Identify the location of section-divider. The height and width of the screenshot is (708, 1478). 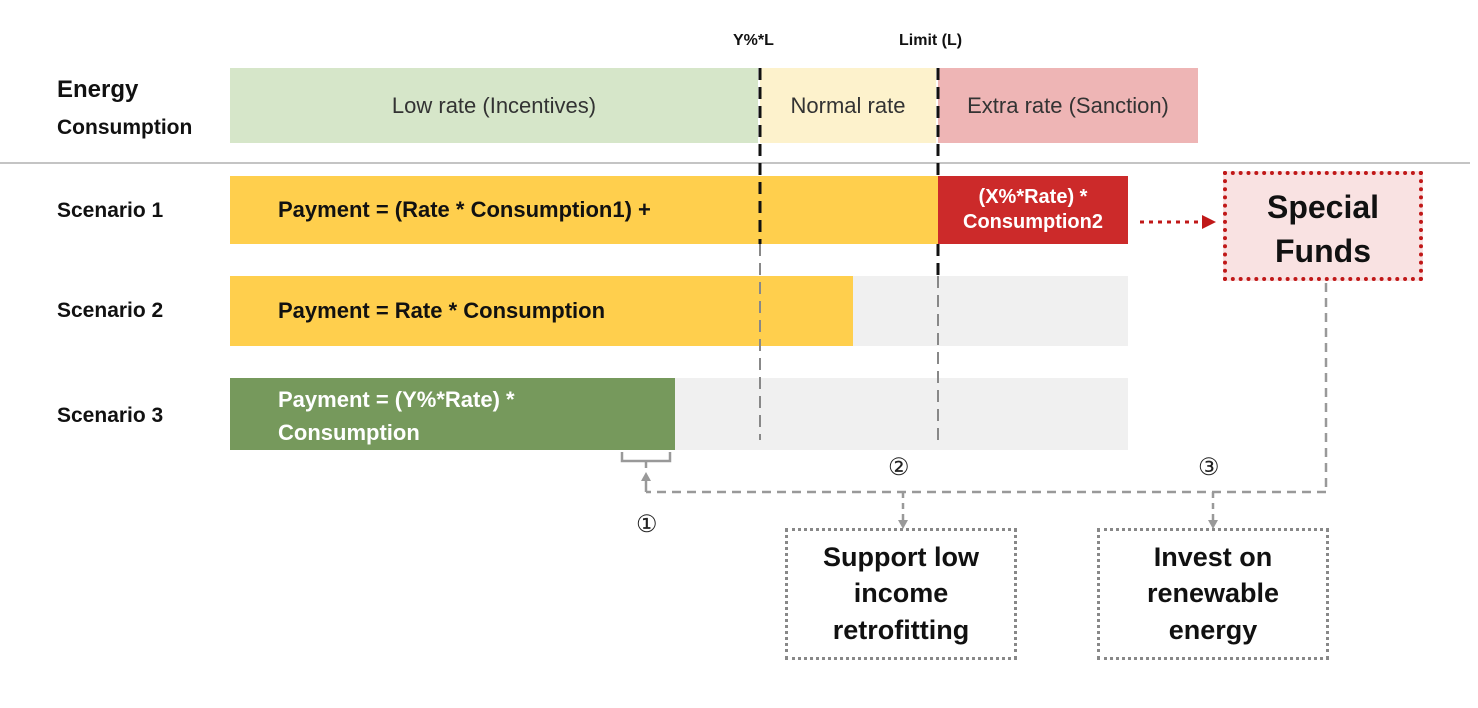
(735, 163).